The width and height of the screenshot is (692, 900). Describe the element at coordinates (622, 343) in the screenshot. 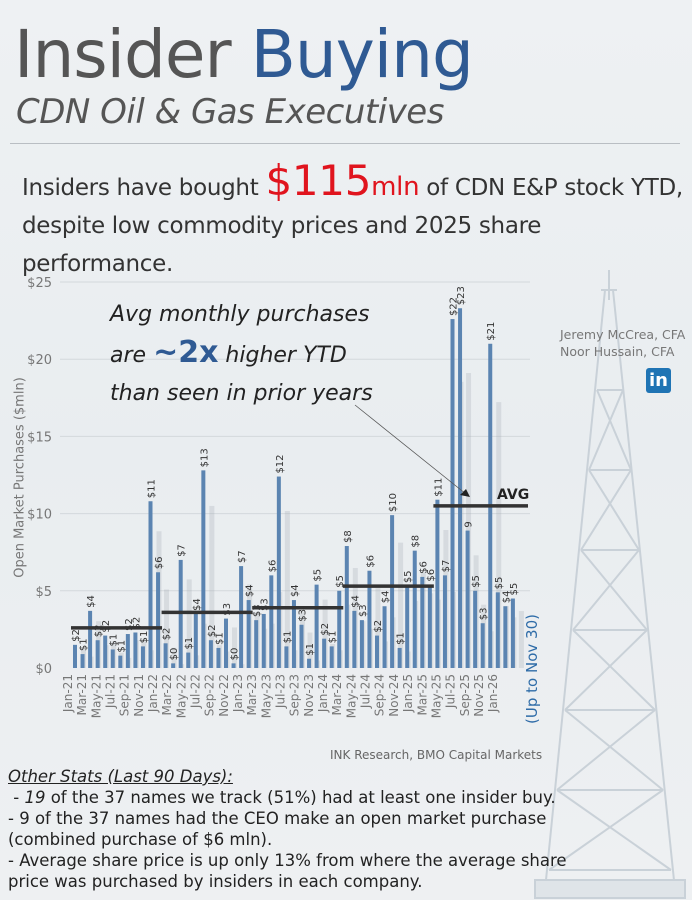

I see `authors: Jeremy McCrea, CFA Noor Hussain, CFA` at that location.